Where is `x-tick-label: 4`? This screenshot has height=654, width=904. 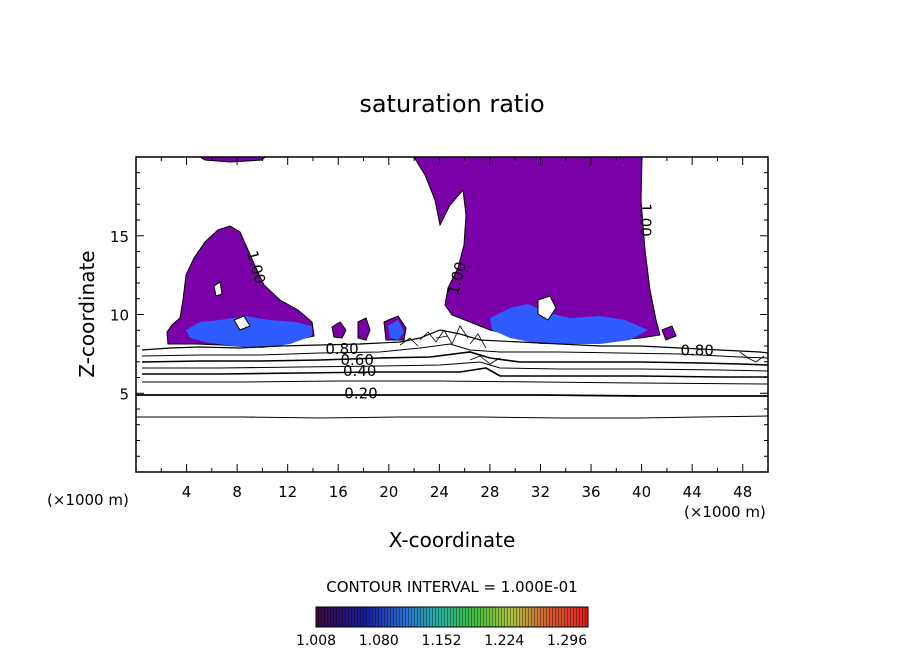
x-tick-label: 4 is located at coordinates (187, 492).